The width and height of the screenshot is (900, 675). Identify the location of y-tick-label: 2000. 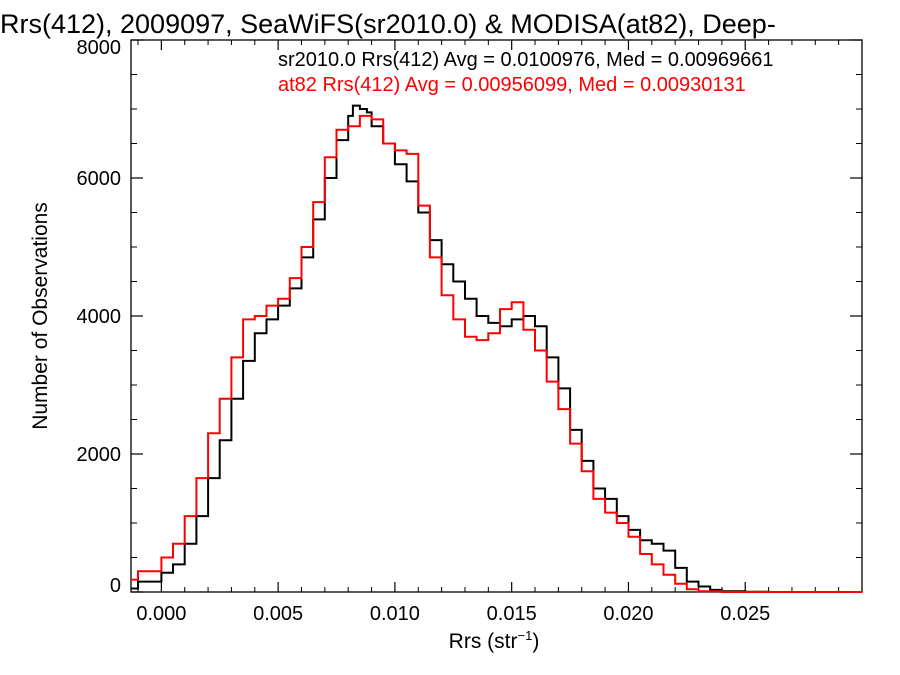
(99, 455).